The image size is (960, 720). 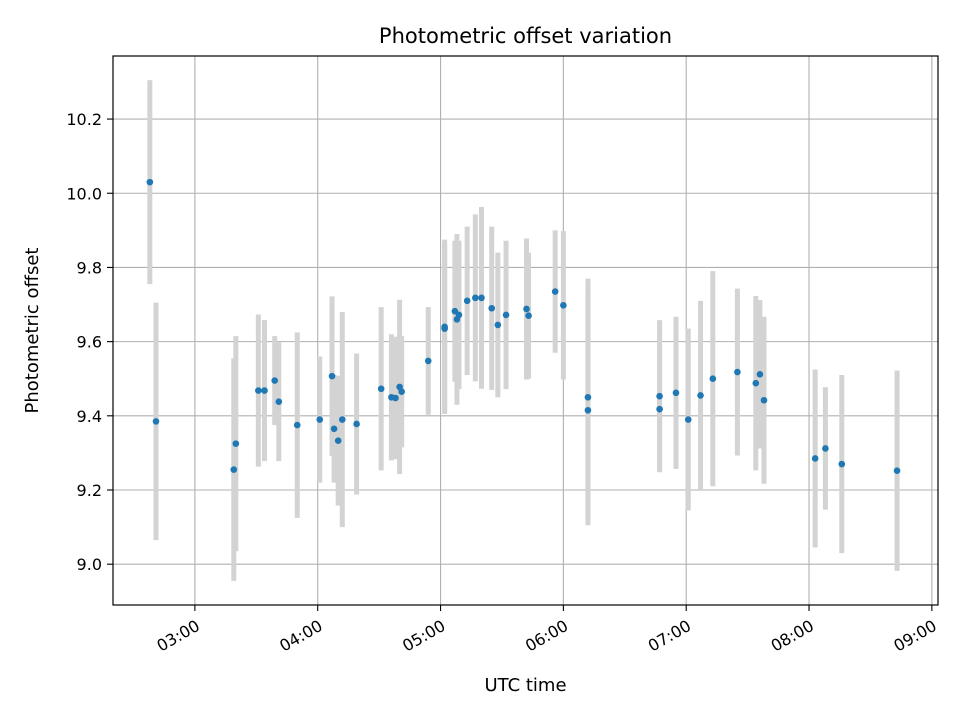 I want to click on y-axis-label: Photometric offset, so click(x=32, y=331).